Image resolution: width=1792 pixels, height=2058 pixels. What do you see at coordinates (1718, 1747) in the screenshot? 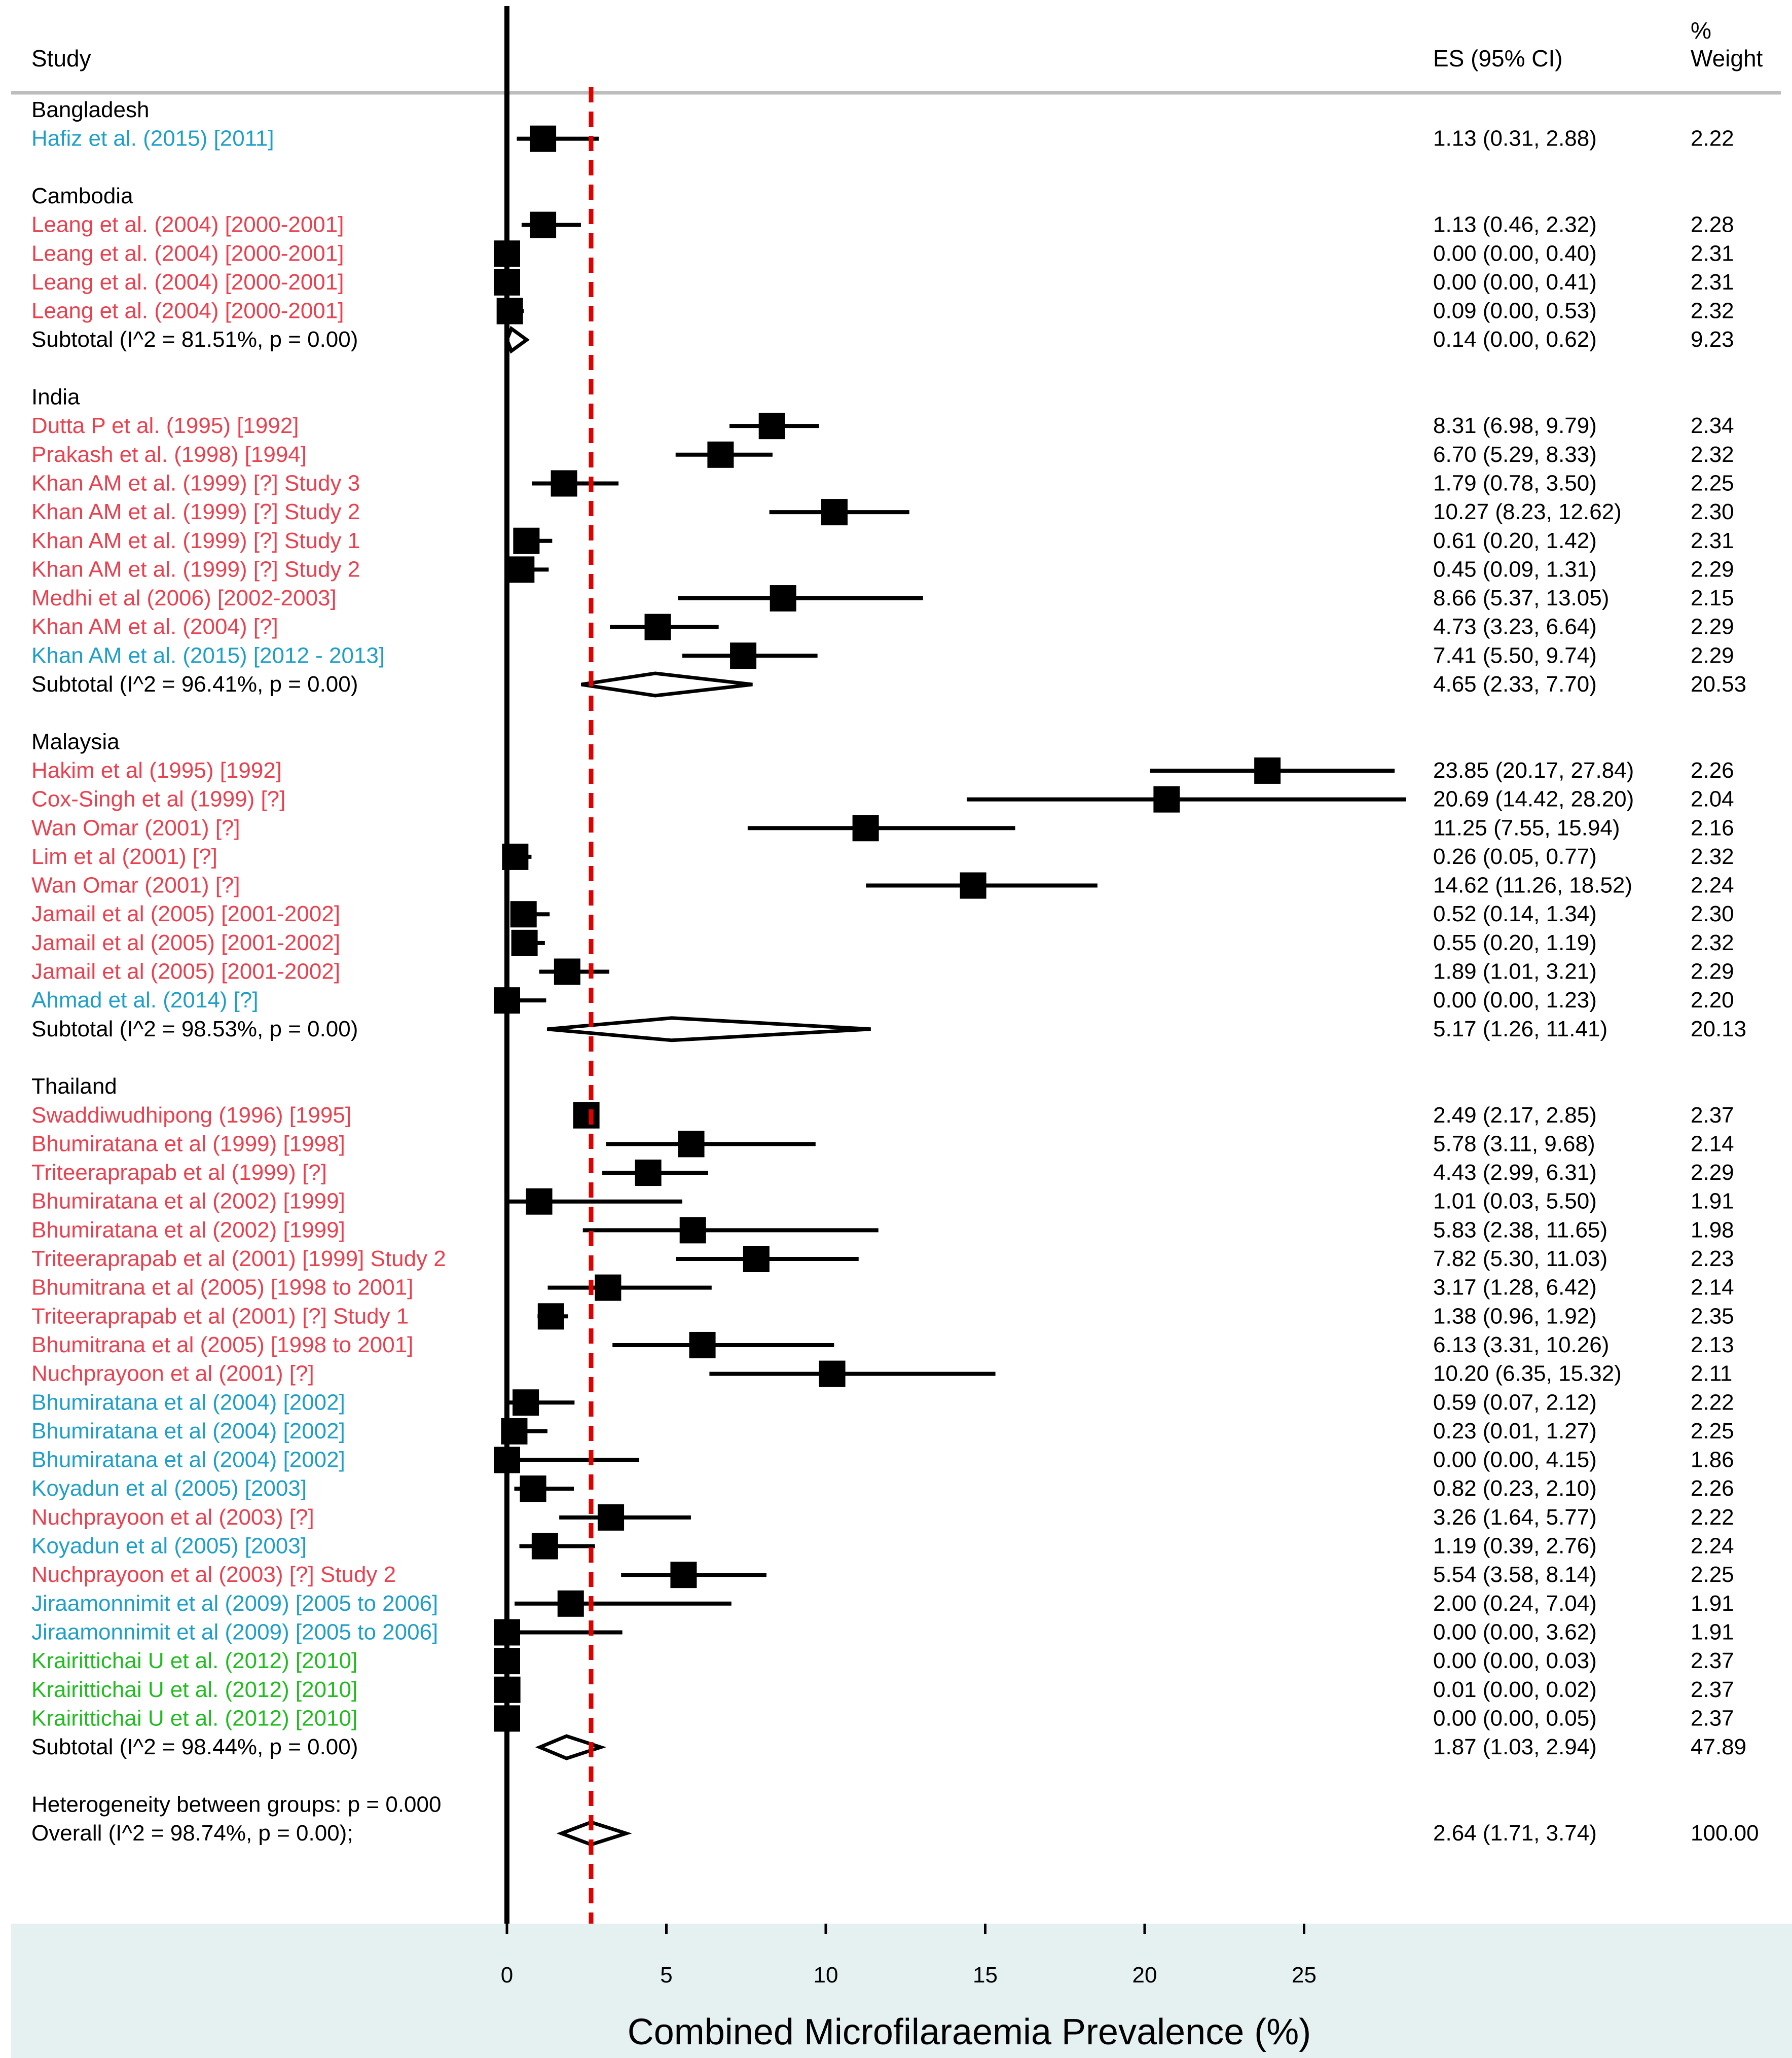
I see `weight-value: 47.89` at bounding box center [1718, 1747].